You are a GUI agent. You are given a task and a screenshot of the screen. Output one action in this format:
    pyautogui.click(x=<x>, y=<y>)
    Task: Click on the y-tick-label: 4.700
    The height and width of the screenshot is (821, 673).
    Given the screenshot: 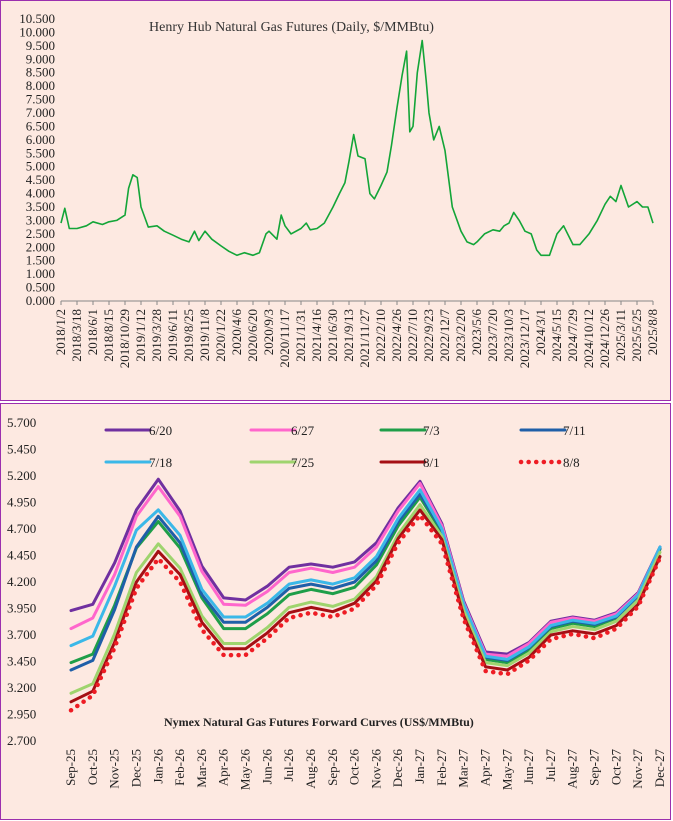 What is the action you would take?
    pyautogui.click(x=21, y=528)
    